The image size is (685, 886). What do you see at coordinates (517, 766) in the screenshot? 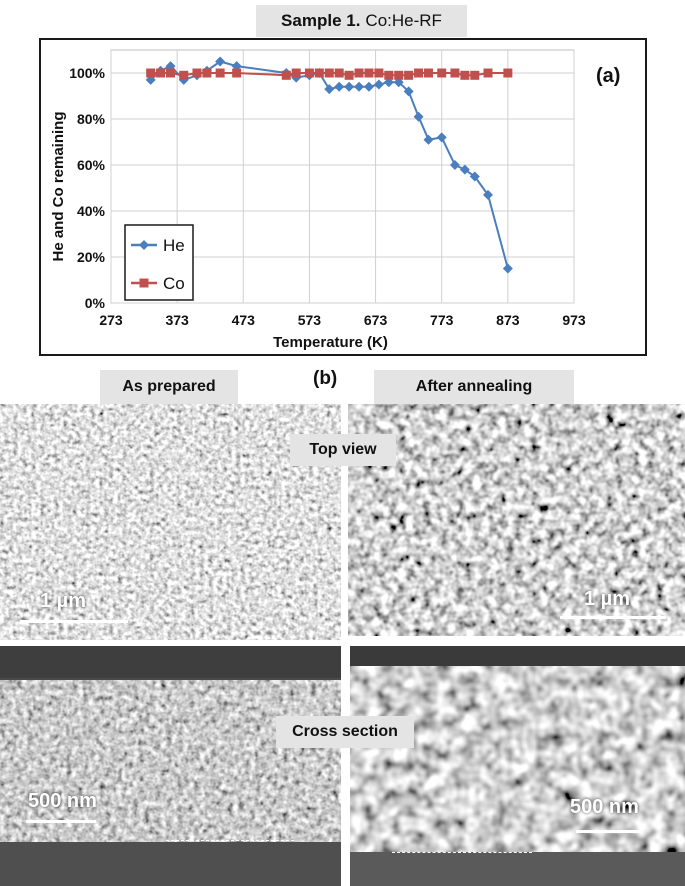
I see `sem-cross-section-after-annealing` at bounding box center [517, 766].